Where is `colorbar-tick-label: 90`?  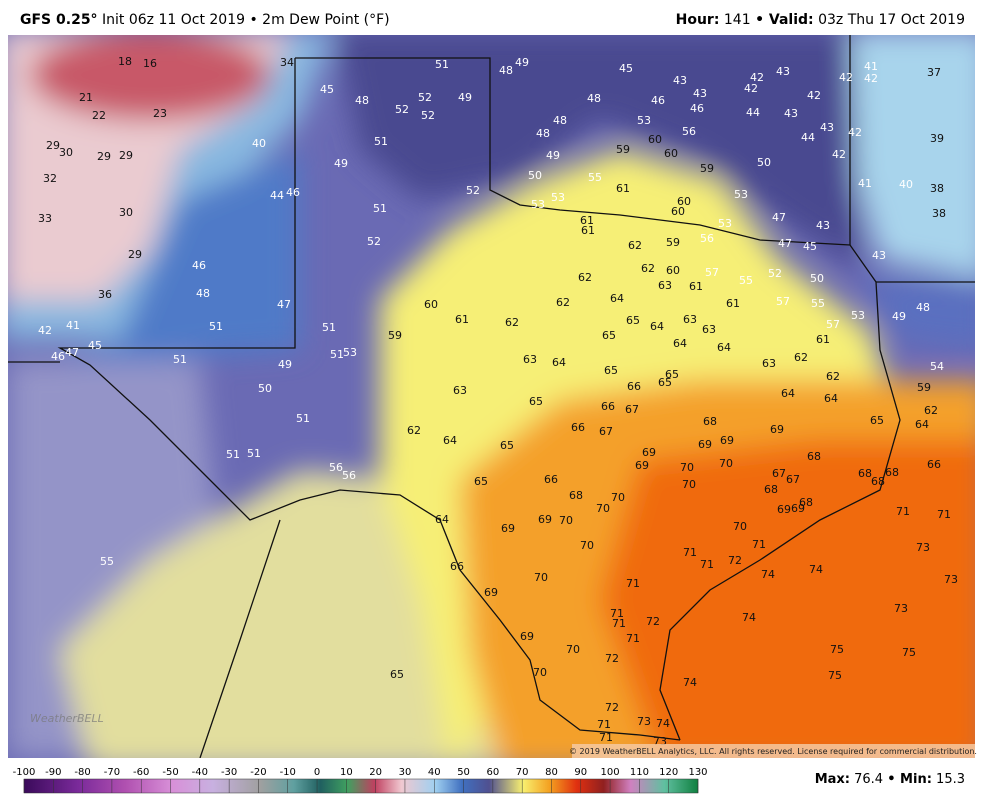 colorbar-tick-label: 90 is located at coordinates (580, 772).